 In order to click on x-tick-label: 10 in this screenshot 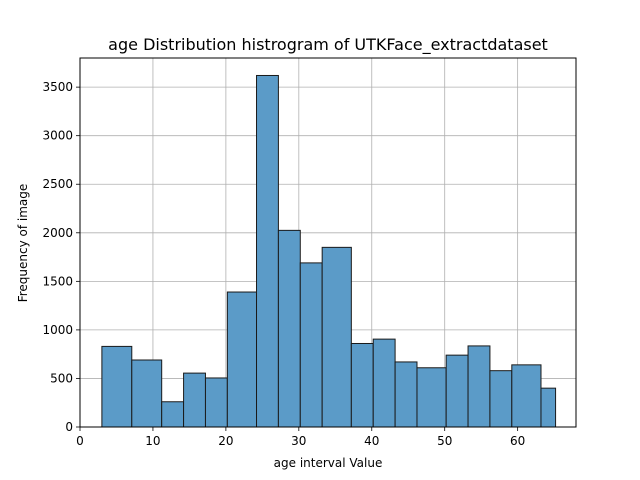, I will do `click(152, 441)`.